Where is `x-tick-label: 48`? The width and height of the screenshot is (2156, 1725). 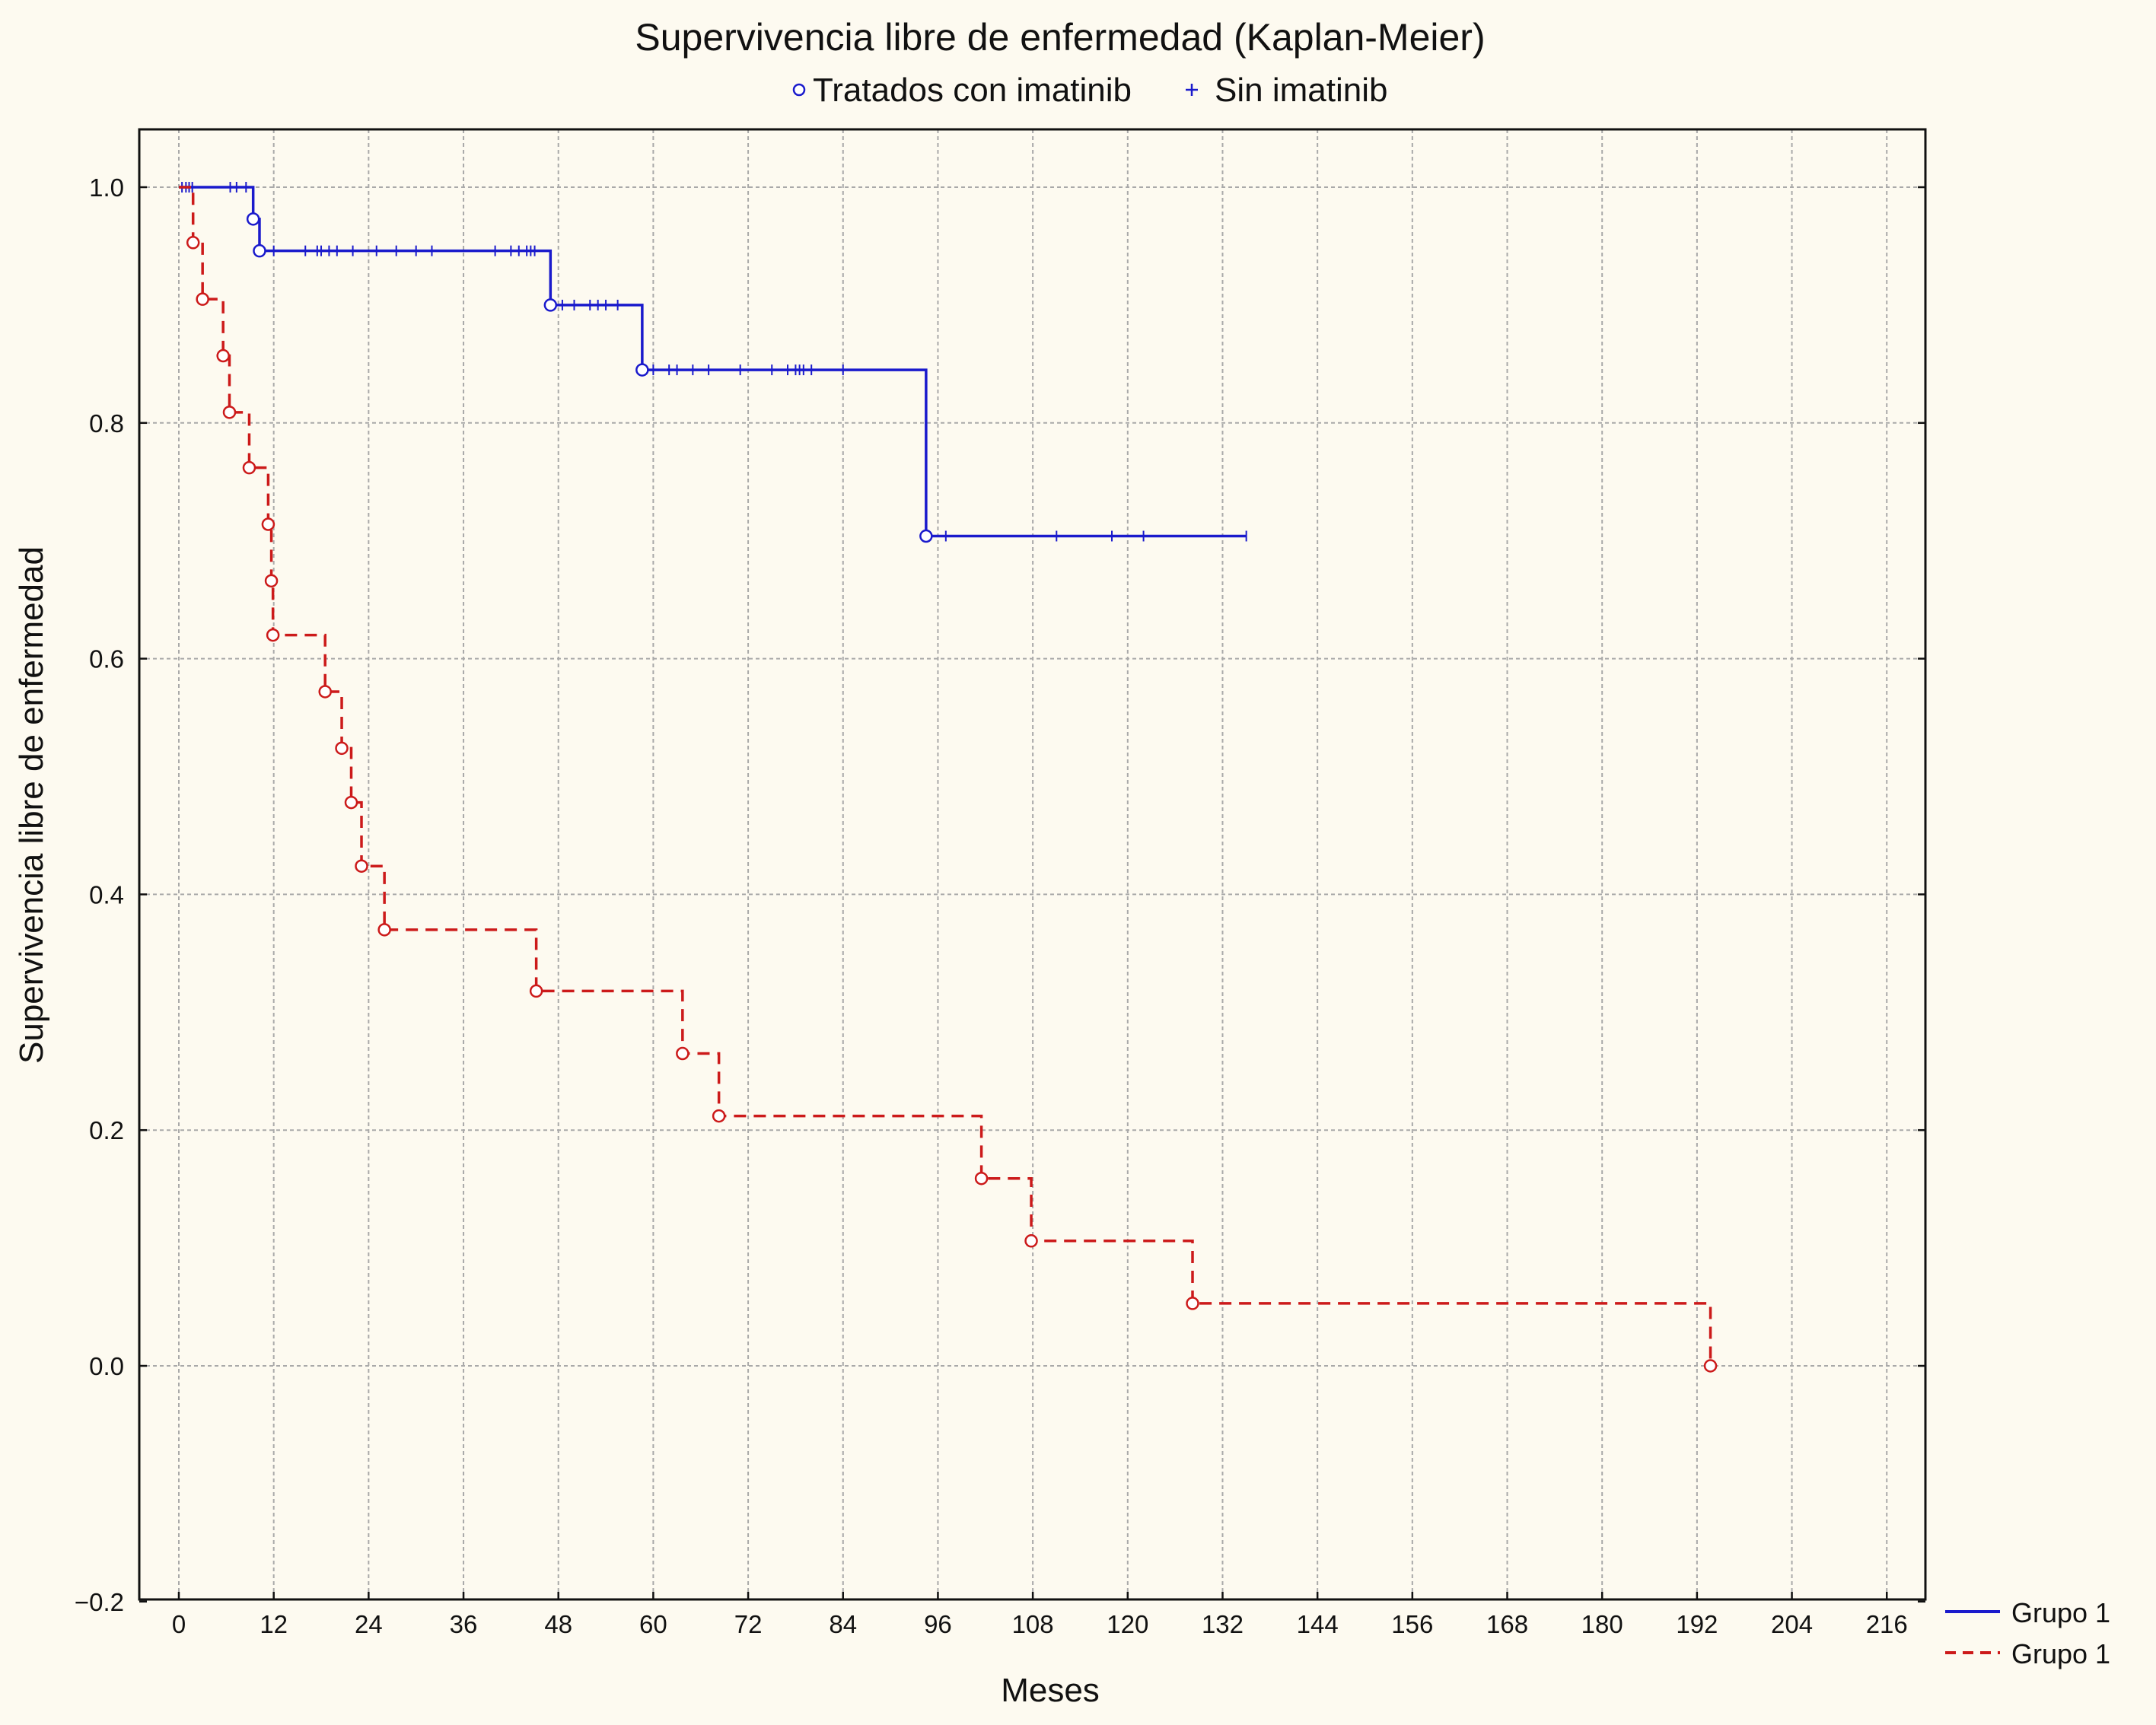 x-tick-label: 48 is located at coordinates (558, 1624).